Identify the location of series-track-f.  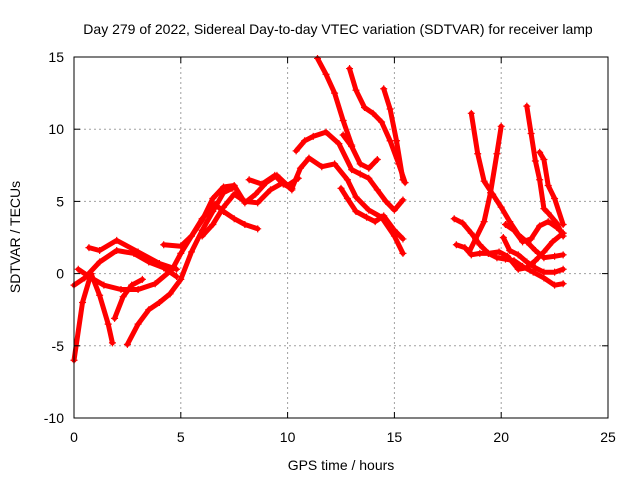
(179, 266).